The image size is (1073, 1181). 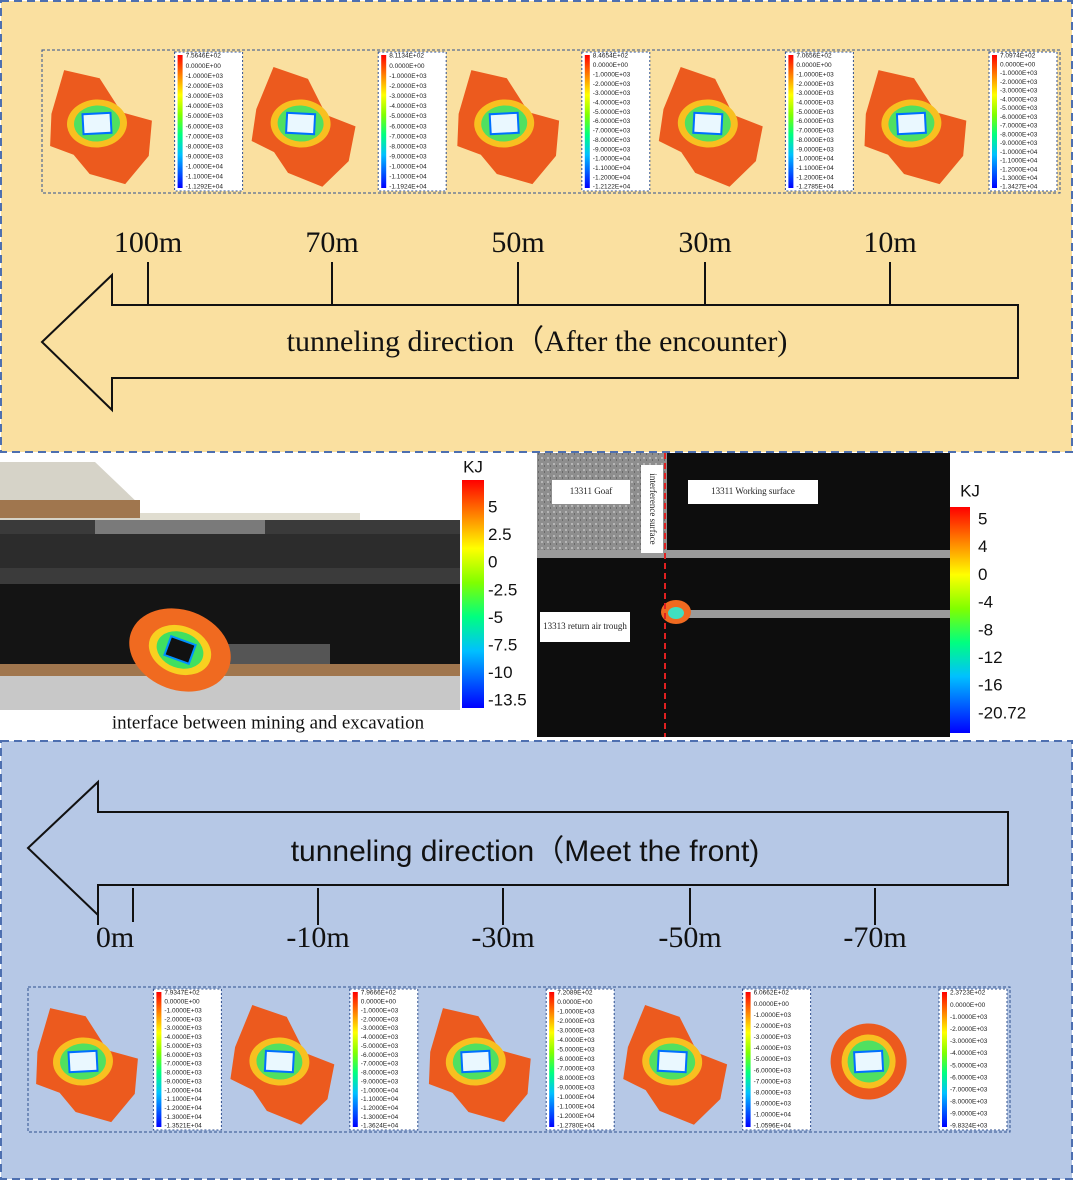 What do you see at coordinates (591, 491) in the screenshot?
I see `label: 13311 Goaf` at bounding box center [591, 491].